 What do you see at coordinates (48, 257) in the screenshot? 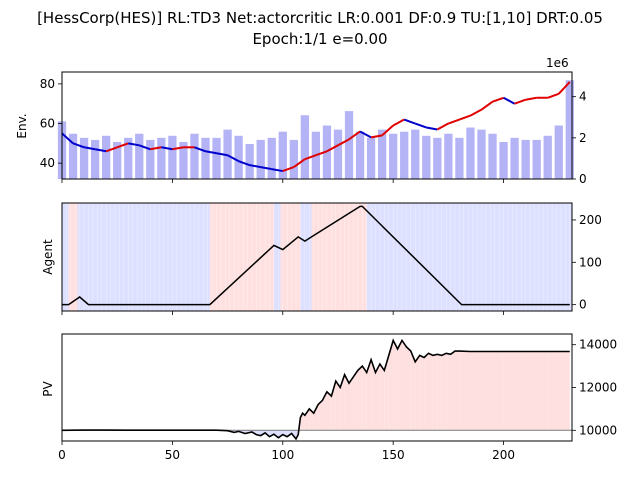
I see `agent-ylabel: Agent` at bounding box center [48, 257].